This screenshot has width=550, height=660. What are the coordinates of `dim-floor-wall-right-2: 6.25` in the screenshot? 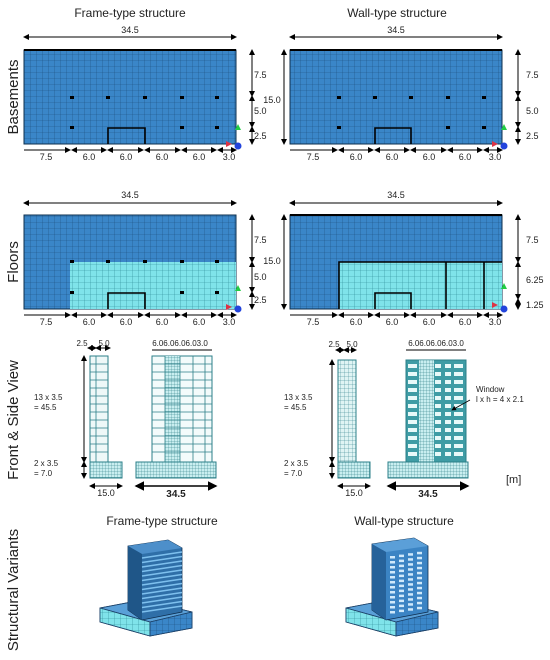 It's located at (535, 280).